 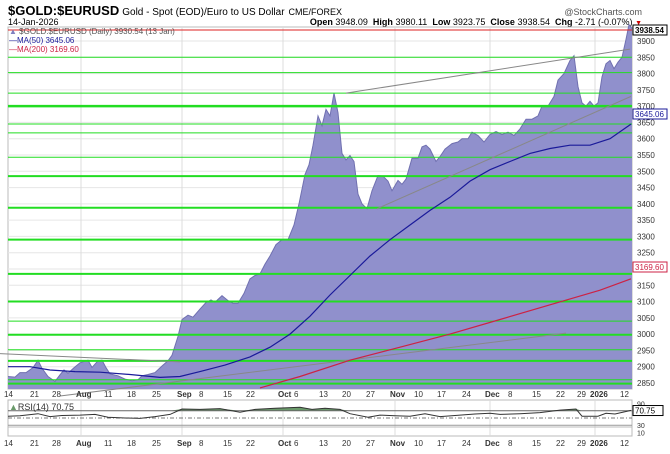 I want to click on legend-price-text: $GOLD:$EURUSD (Daily) 3930.54 (13 Jan), so click(x=97, y=31).